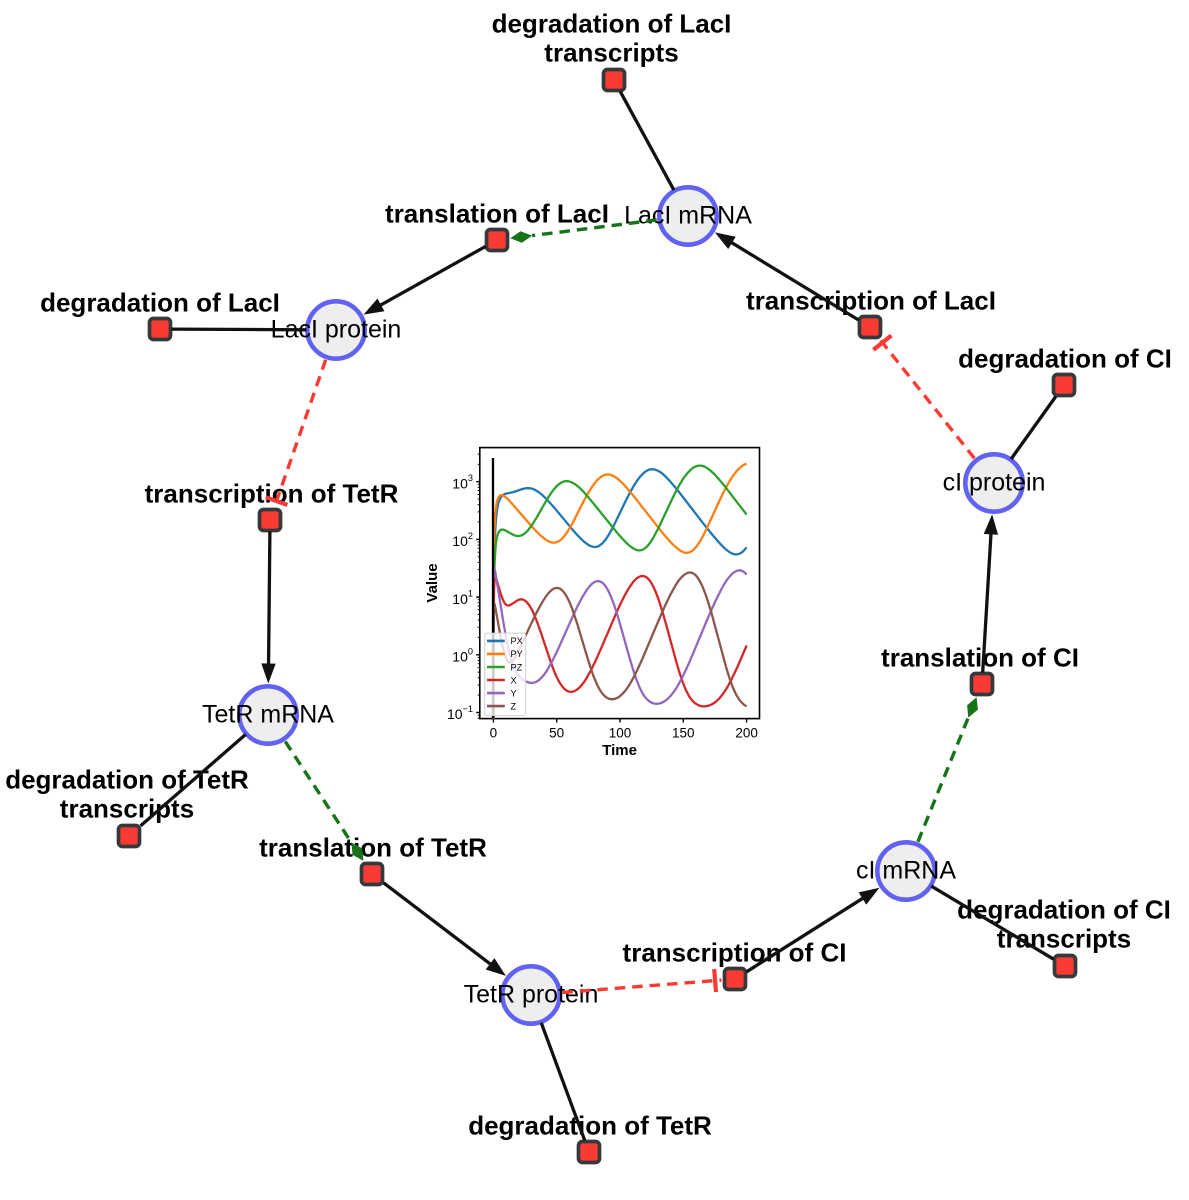 Image resolution: width=1189 pixels, height=1200 pixels. What do you see at coordinates (514, 680) in the screenshot?
I see `svg-text: X` at bounding box center [514, 680].